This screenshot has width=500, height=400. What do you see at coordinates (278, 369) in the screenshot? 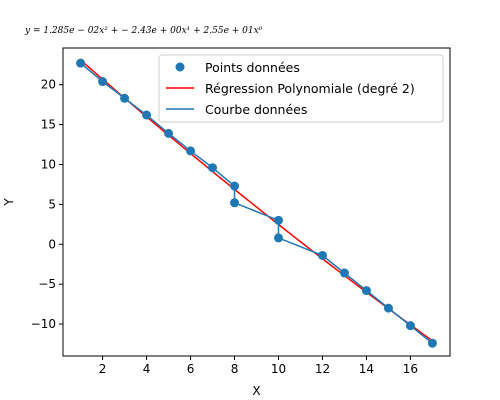
I see `x-tick-label: 10` at bounding box center [278, 369].